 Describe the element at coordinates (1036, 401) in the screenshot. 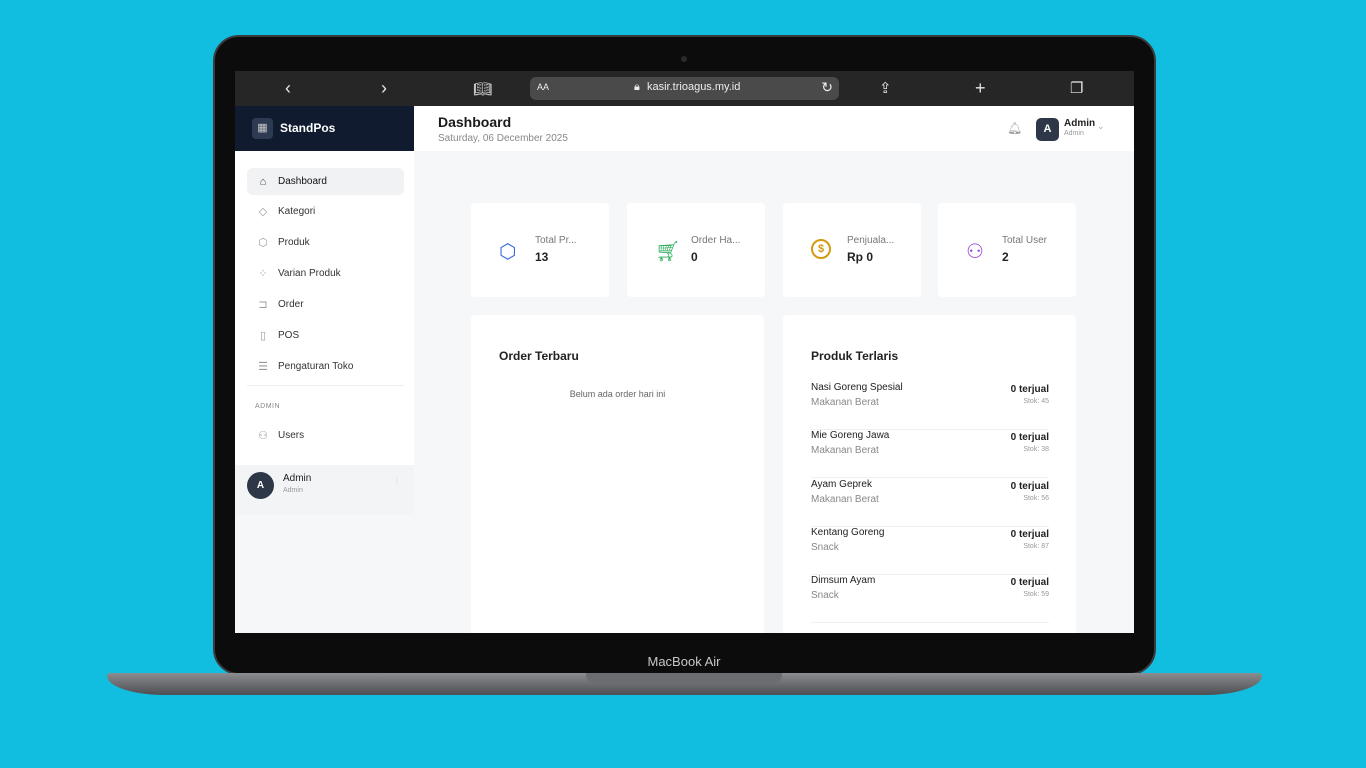

I see `product-stock: Stok: 45` at that location.